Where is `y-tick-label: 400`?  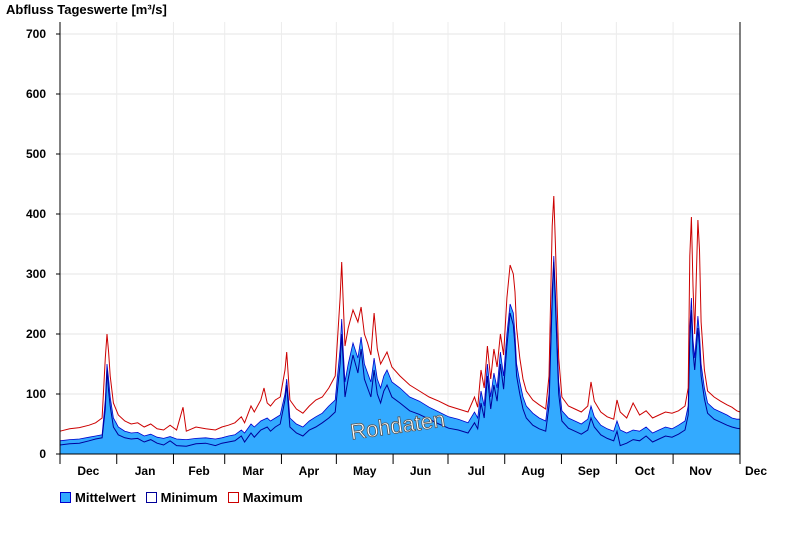 y-tick-label: 400 is located at coordinates (36, 214).